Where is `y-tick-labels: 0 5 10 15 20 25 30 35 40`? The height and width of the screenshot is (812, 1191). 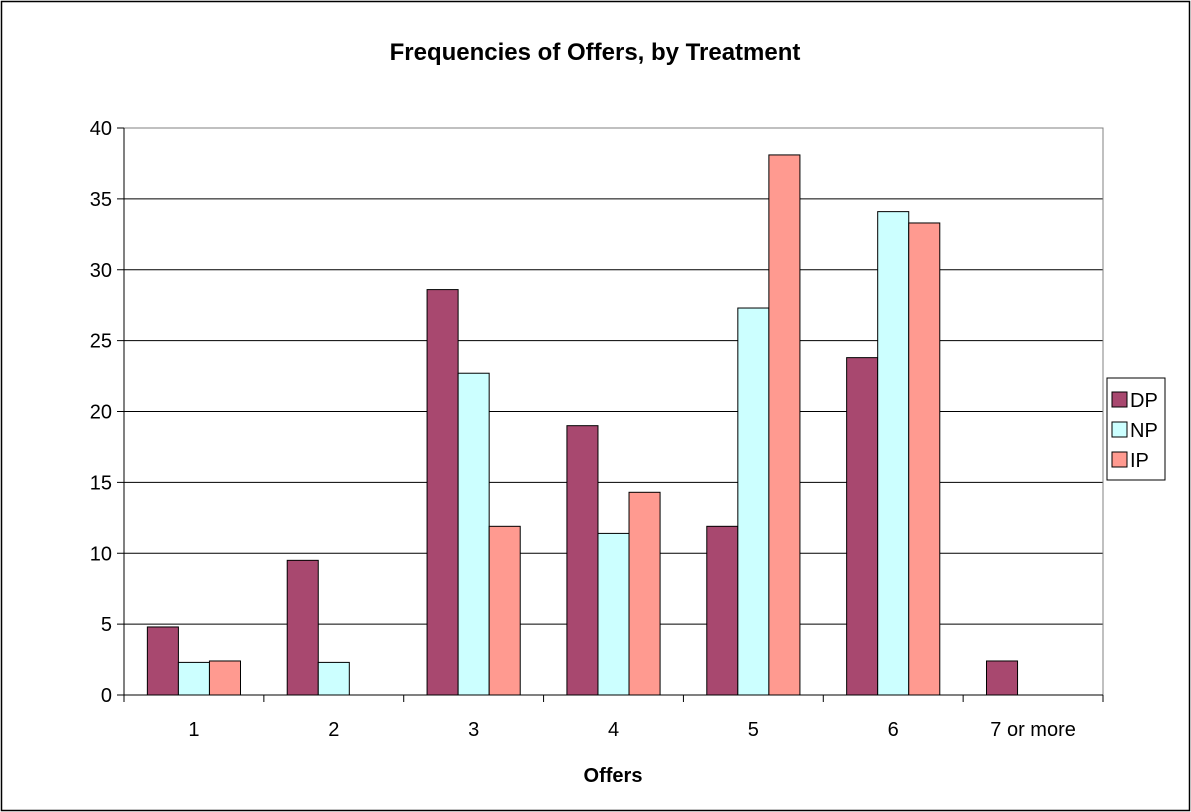
y-tick-labels: 0 5 10 15 20 25 30 35 40 is located at coordinates (101, 412).